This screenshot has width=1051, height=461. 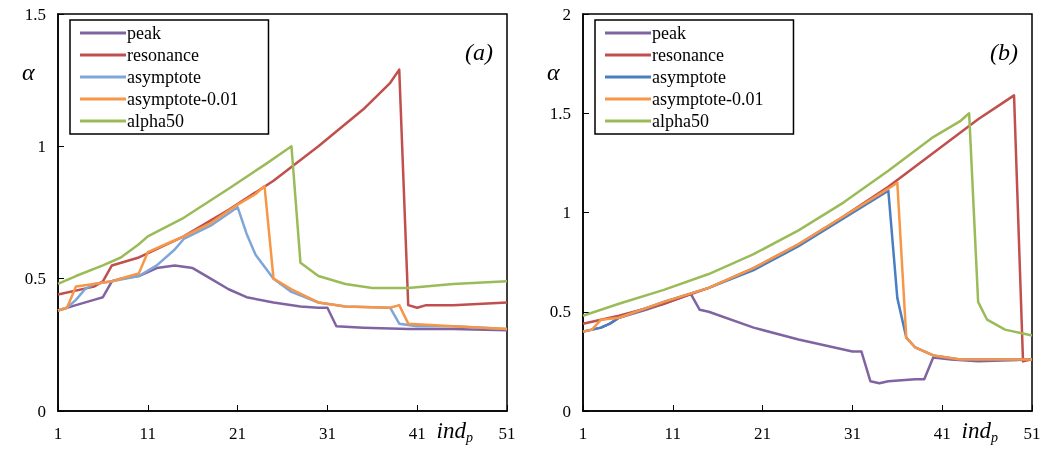 I want to click on y-tick-label: 2, so click(x=566, y=14).